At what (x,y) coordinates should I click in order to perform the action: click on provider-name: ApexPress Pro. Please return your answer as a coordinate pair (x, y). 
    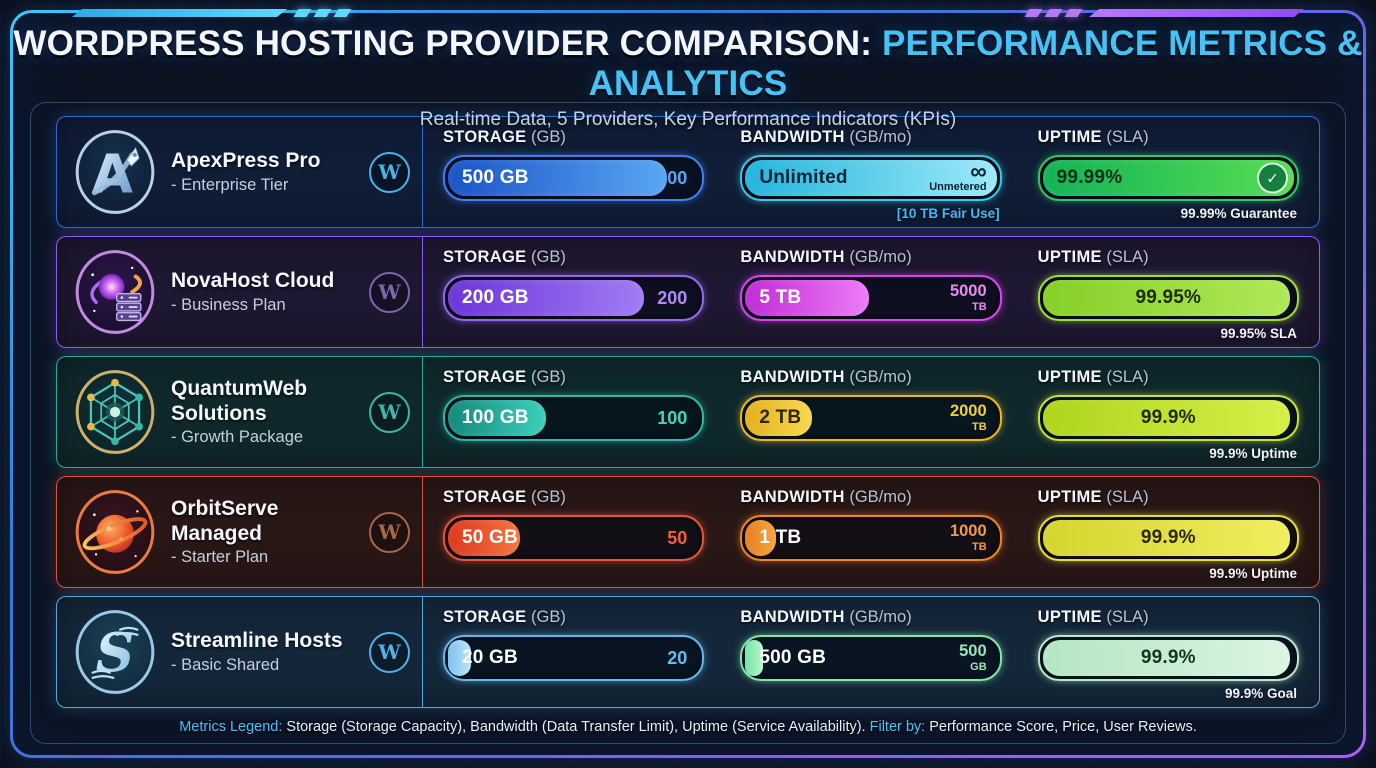
    Looking at the image, I should click on (246, 161).